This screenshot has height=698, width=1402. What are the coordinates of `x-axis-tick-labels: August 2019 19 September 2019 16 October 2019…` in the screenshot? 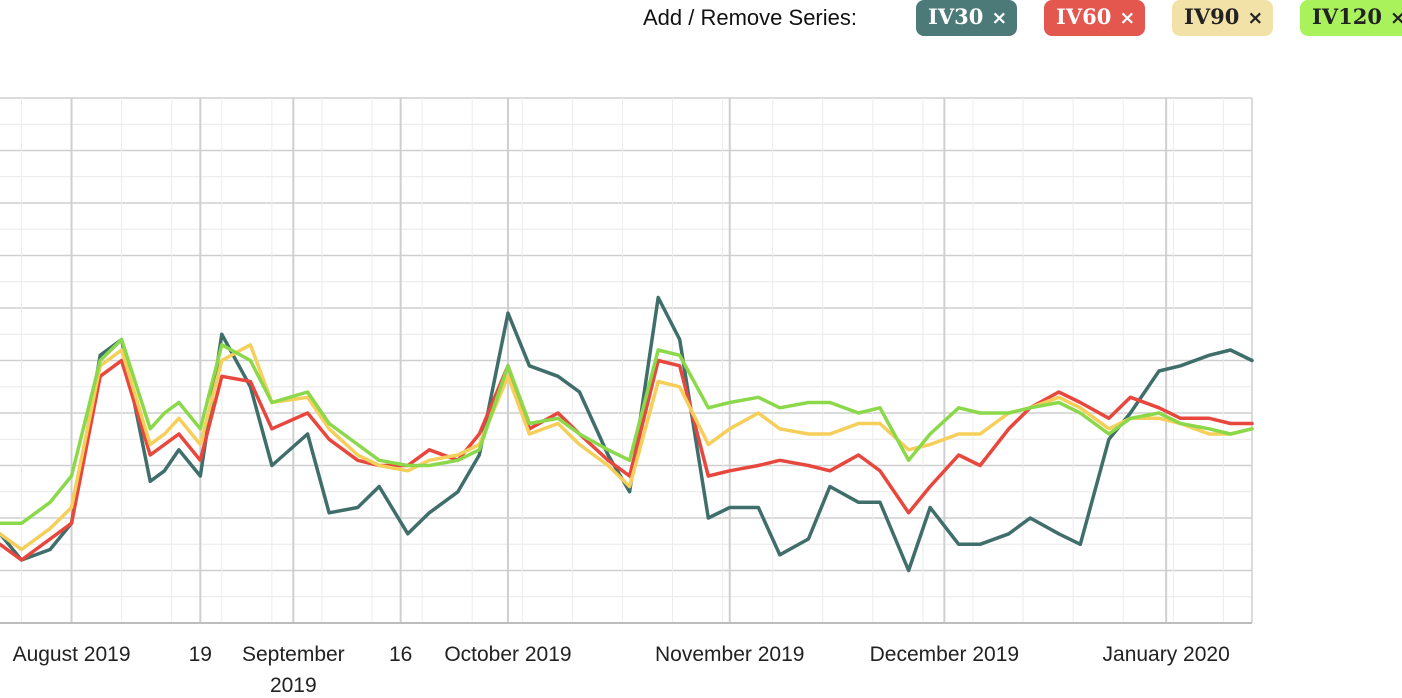 It's located at (621, 670).